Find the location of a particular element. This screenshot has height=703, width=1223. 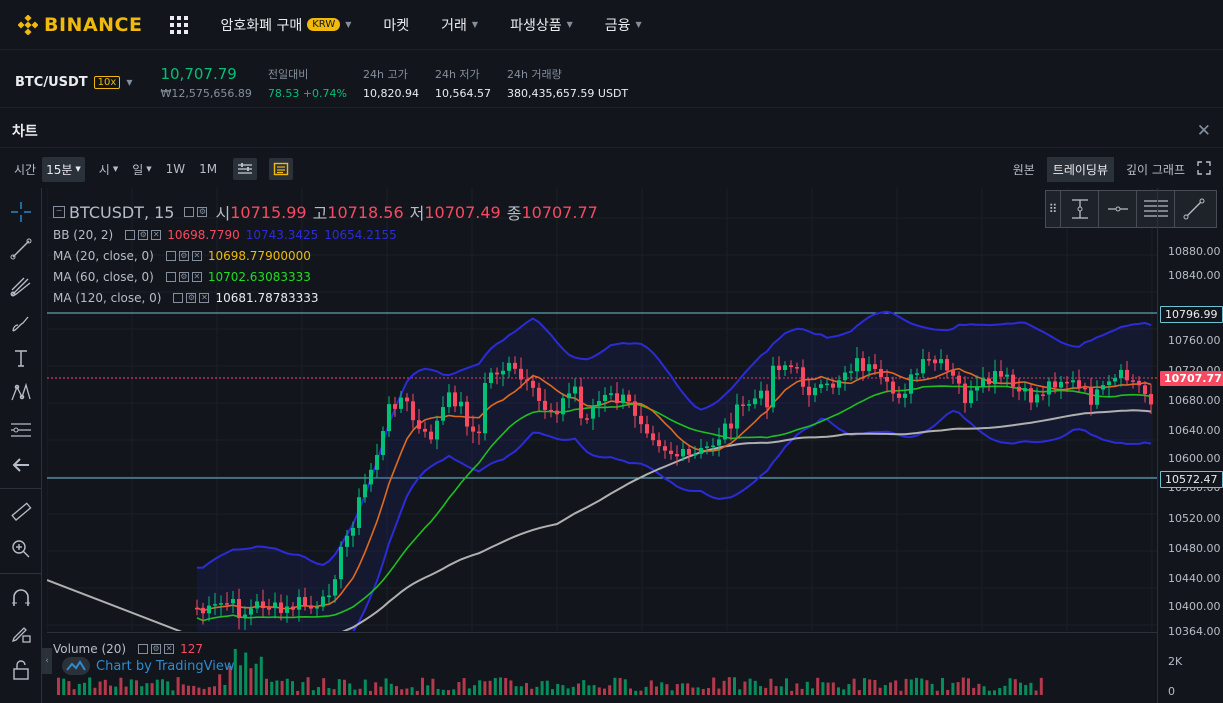

collapse-icon: − is located at coordinates (59, 212).